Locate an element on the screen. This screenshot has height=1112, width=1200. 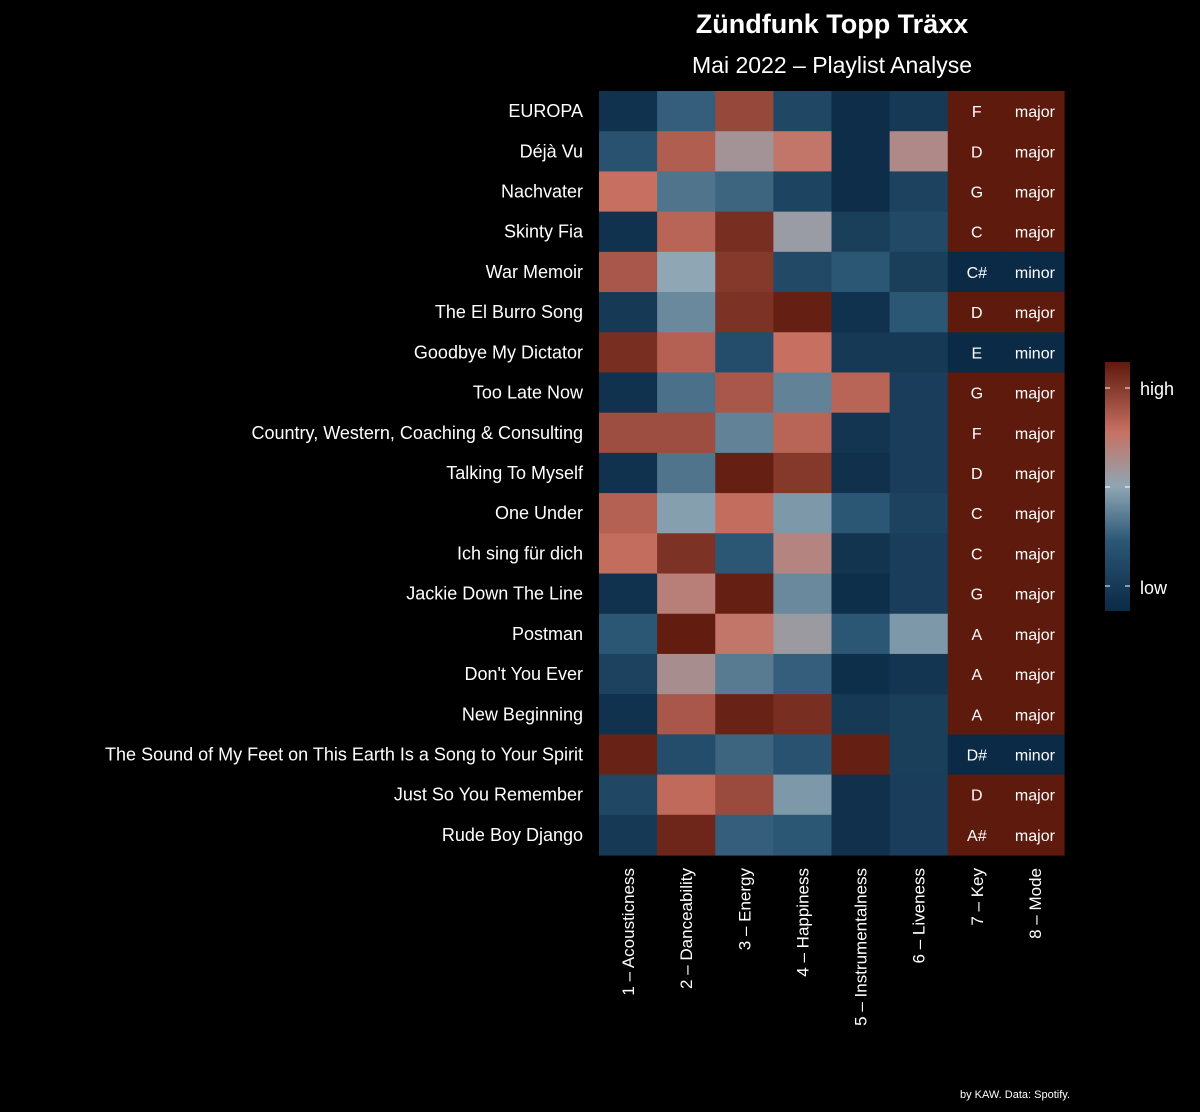
row-label: Déjà Vu is located at coordinates (551, 151).